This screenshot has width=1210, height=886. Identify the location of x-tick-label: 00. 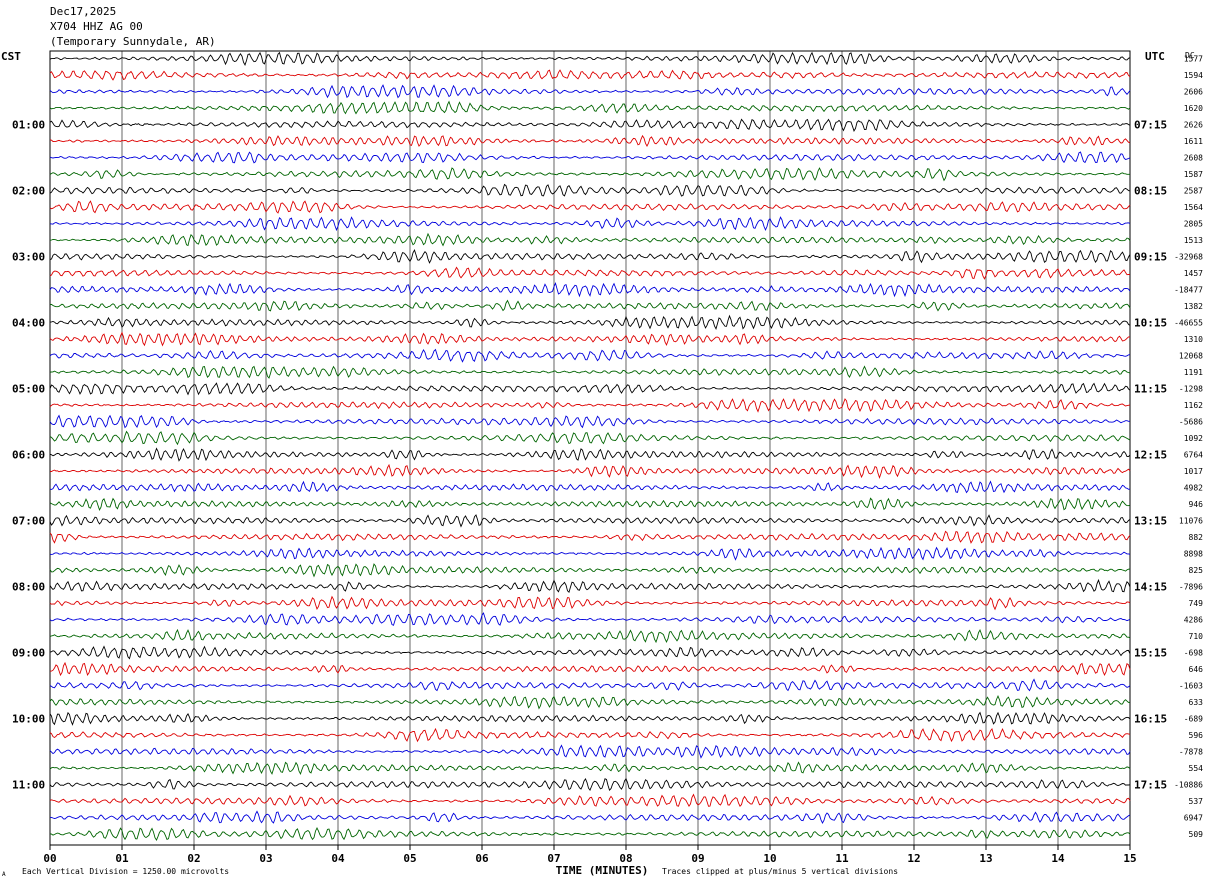
(49, 858).